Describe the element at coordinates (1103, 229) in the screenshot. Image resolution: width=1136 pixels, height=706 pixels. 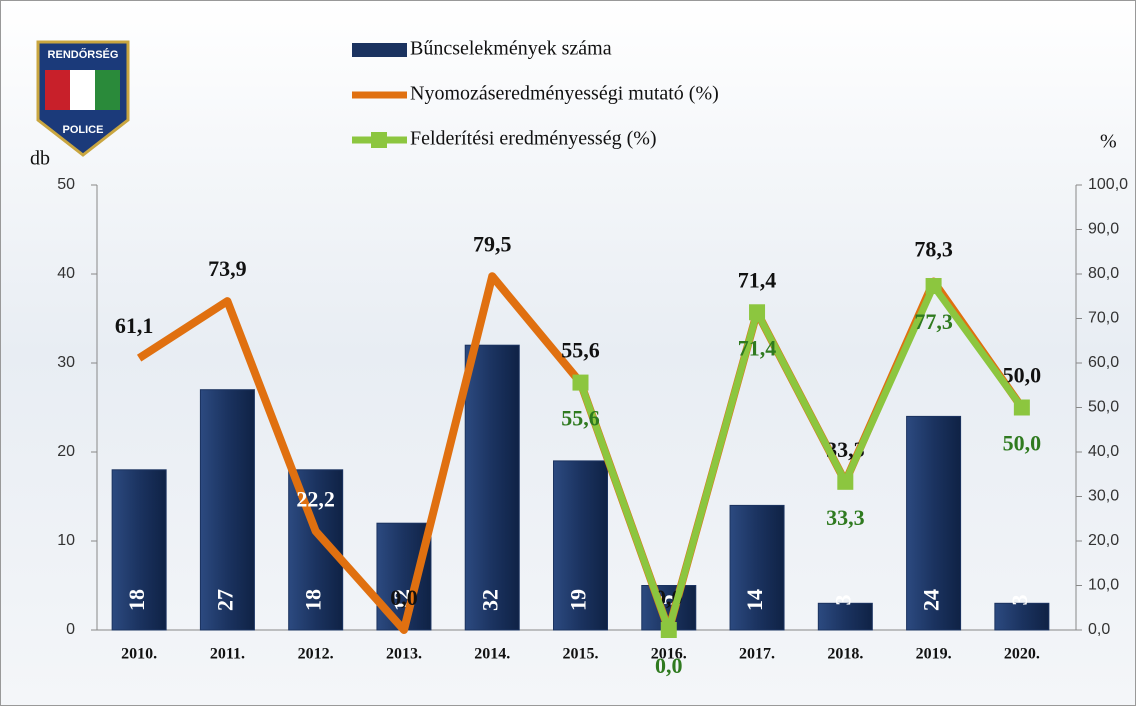
I see `y2-tick-label: 90,0` at that location.